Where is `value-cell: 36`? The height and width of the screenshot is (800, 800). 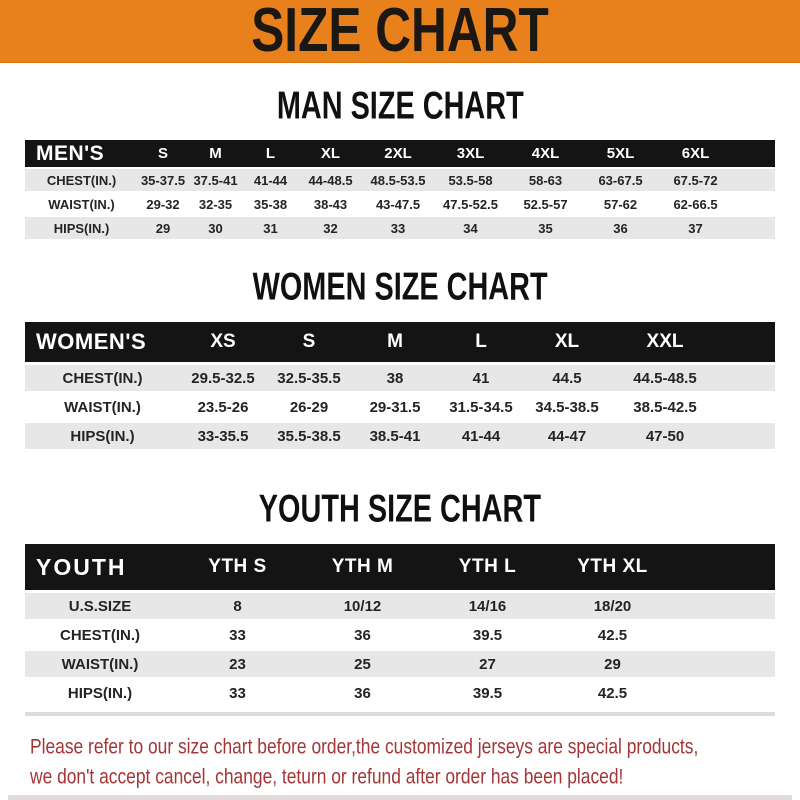 value-cell: 36 is located at coordinates (362, 635).